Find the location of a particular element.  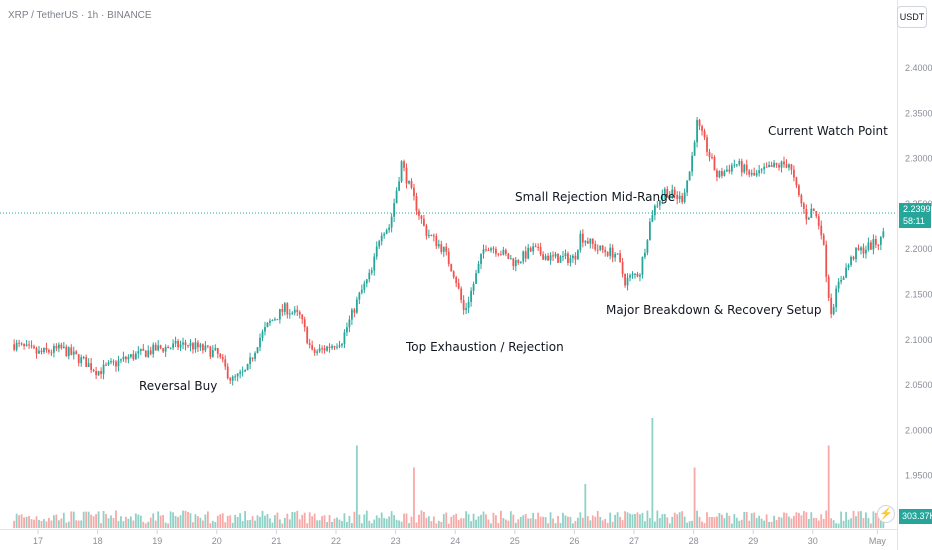

annotation-small-rejection: Small Rejection Mid-Range is located at coordinates (595, 197).